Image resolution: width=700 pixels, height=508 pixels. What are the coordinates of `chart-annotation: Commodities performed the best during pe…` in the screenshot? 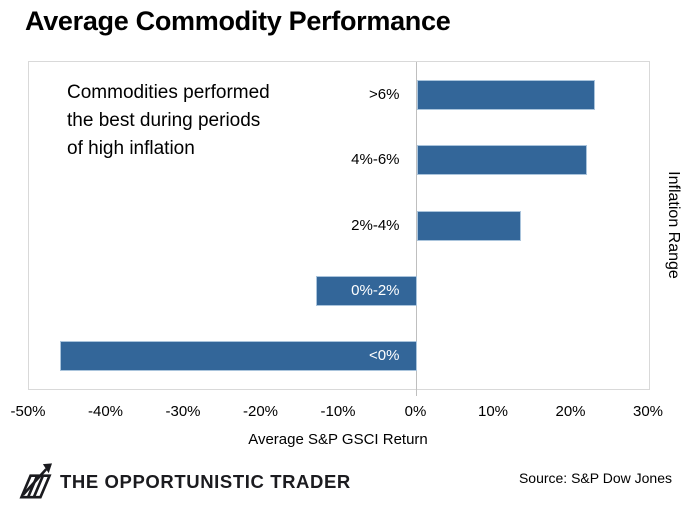 It's located at (168, 121).